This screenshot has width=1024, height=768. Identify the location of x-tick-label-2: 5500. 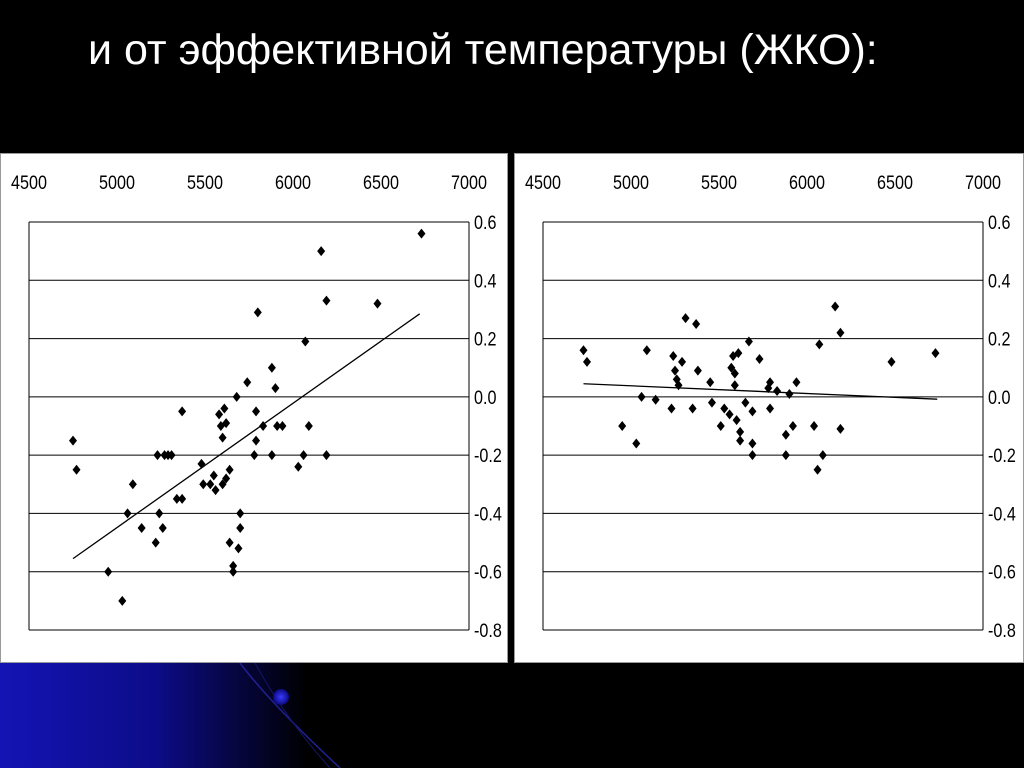
(719, 183).